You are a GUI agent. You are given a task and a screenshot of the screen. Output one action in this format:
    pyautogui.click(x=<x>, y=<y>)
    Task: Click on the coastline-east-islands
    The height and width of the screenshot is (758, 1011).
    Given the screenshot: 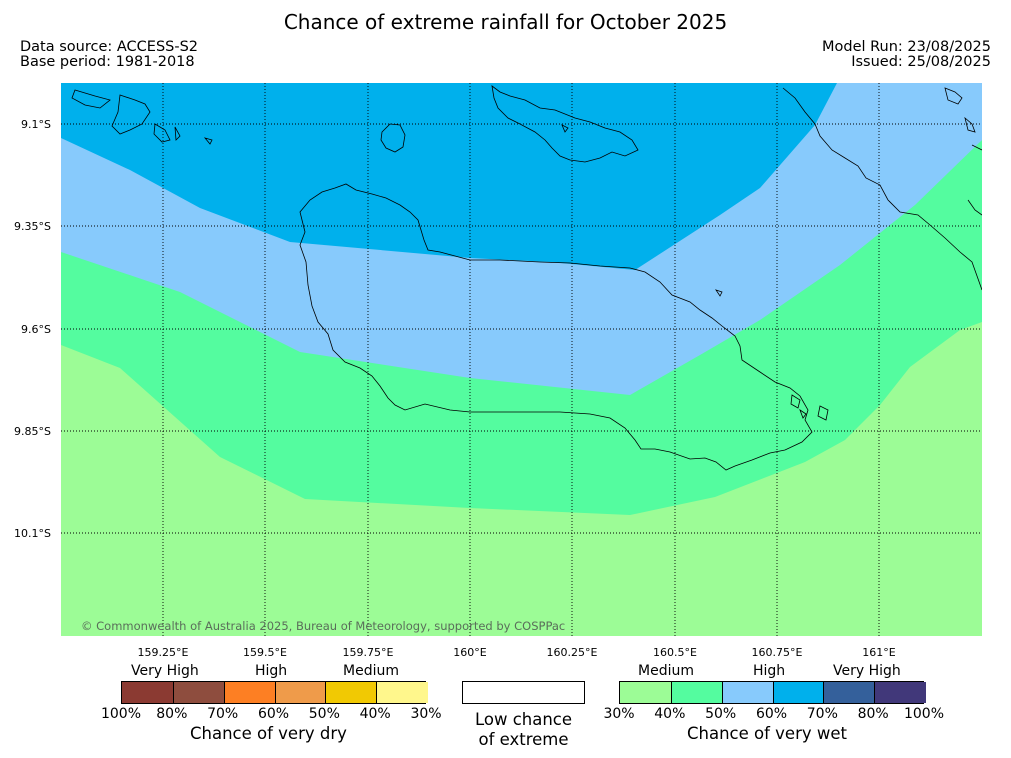 What is the action you would take?
    pyautogui.click(x=963, y=151)
    